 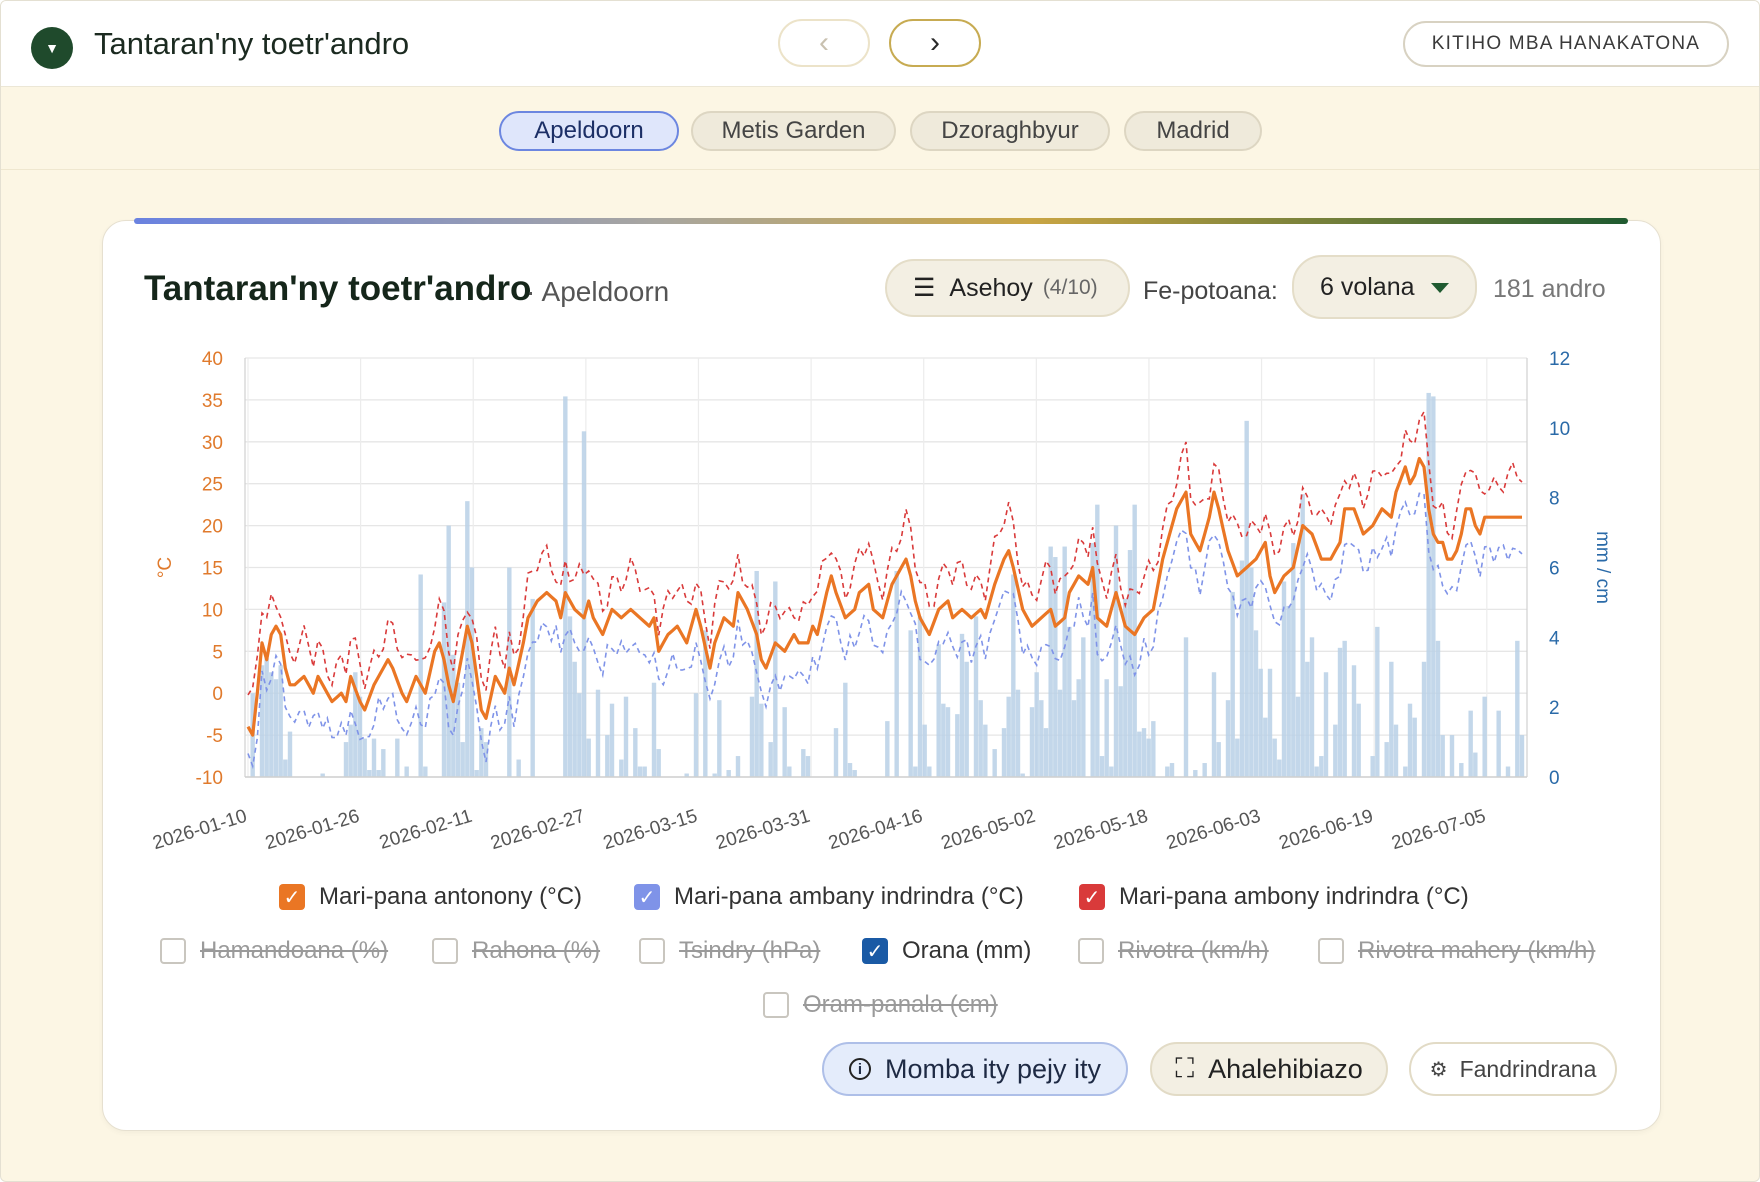 What do you see at coordinates (935, 43) in the screenshot?
I see `next-button: ›` at bounding box center [935, 43].